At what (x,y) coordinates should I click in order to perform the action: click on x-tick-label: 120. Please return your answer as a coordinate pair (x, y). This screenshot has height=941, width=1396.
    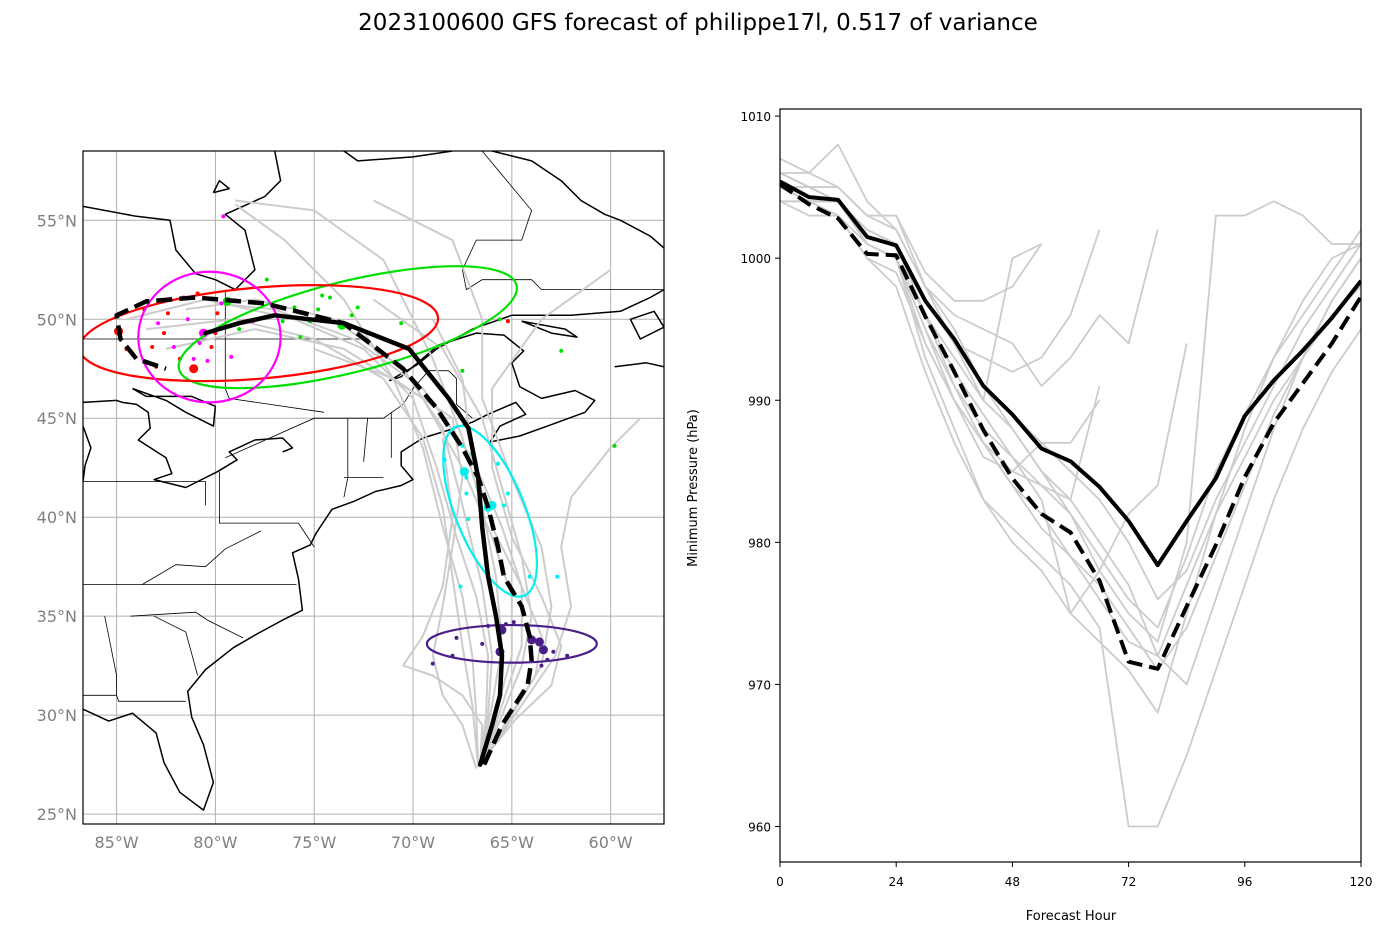
    Looking at the image, I should click on (1361, 882).